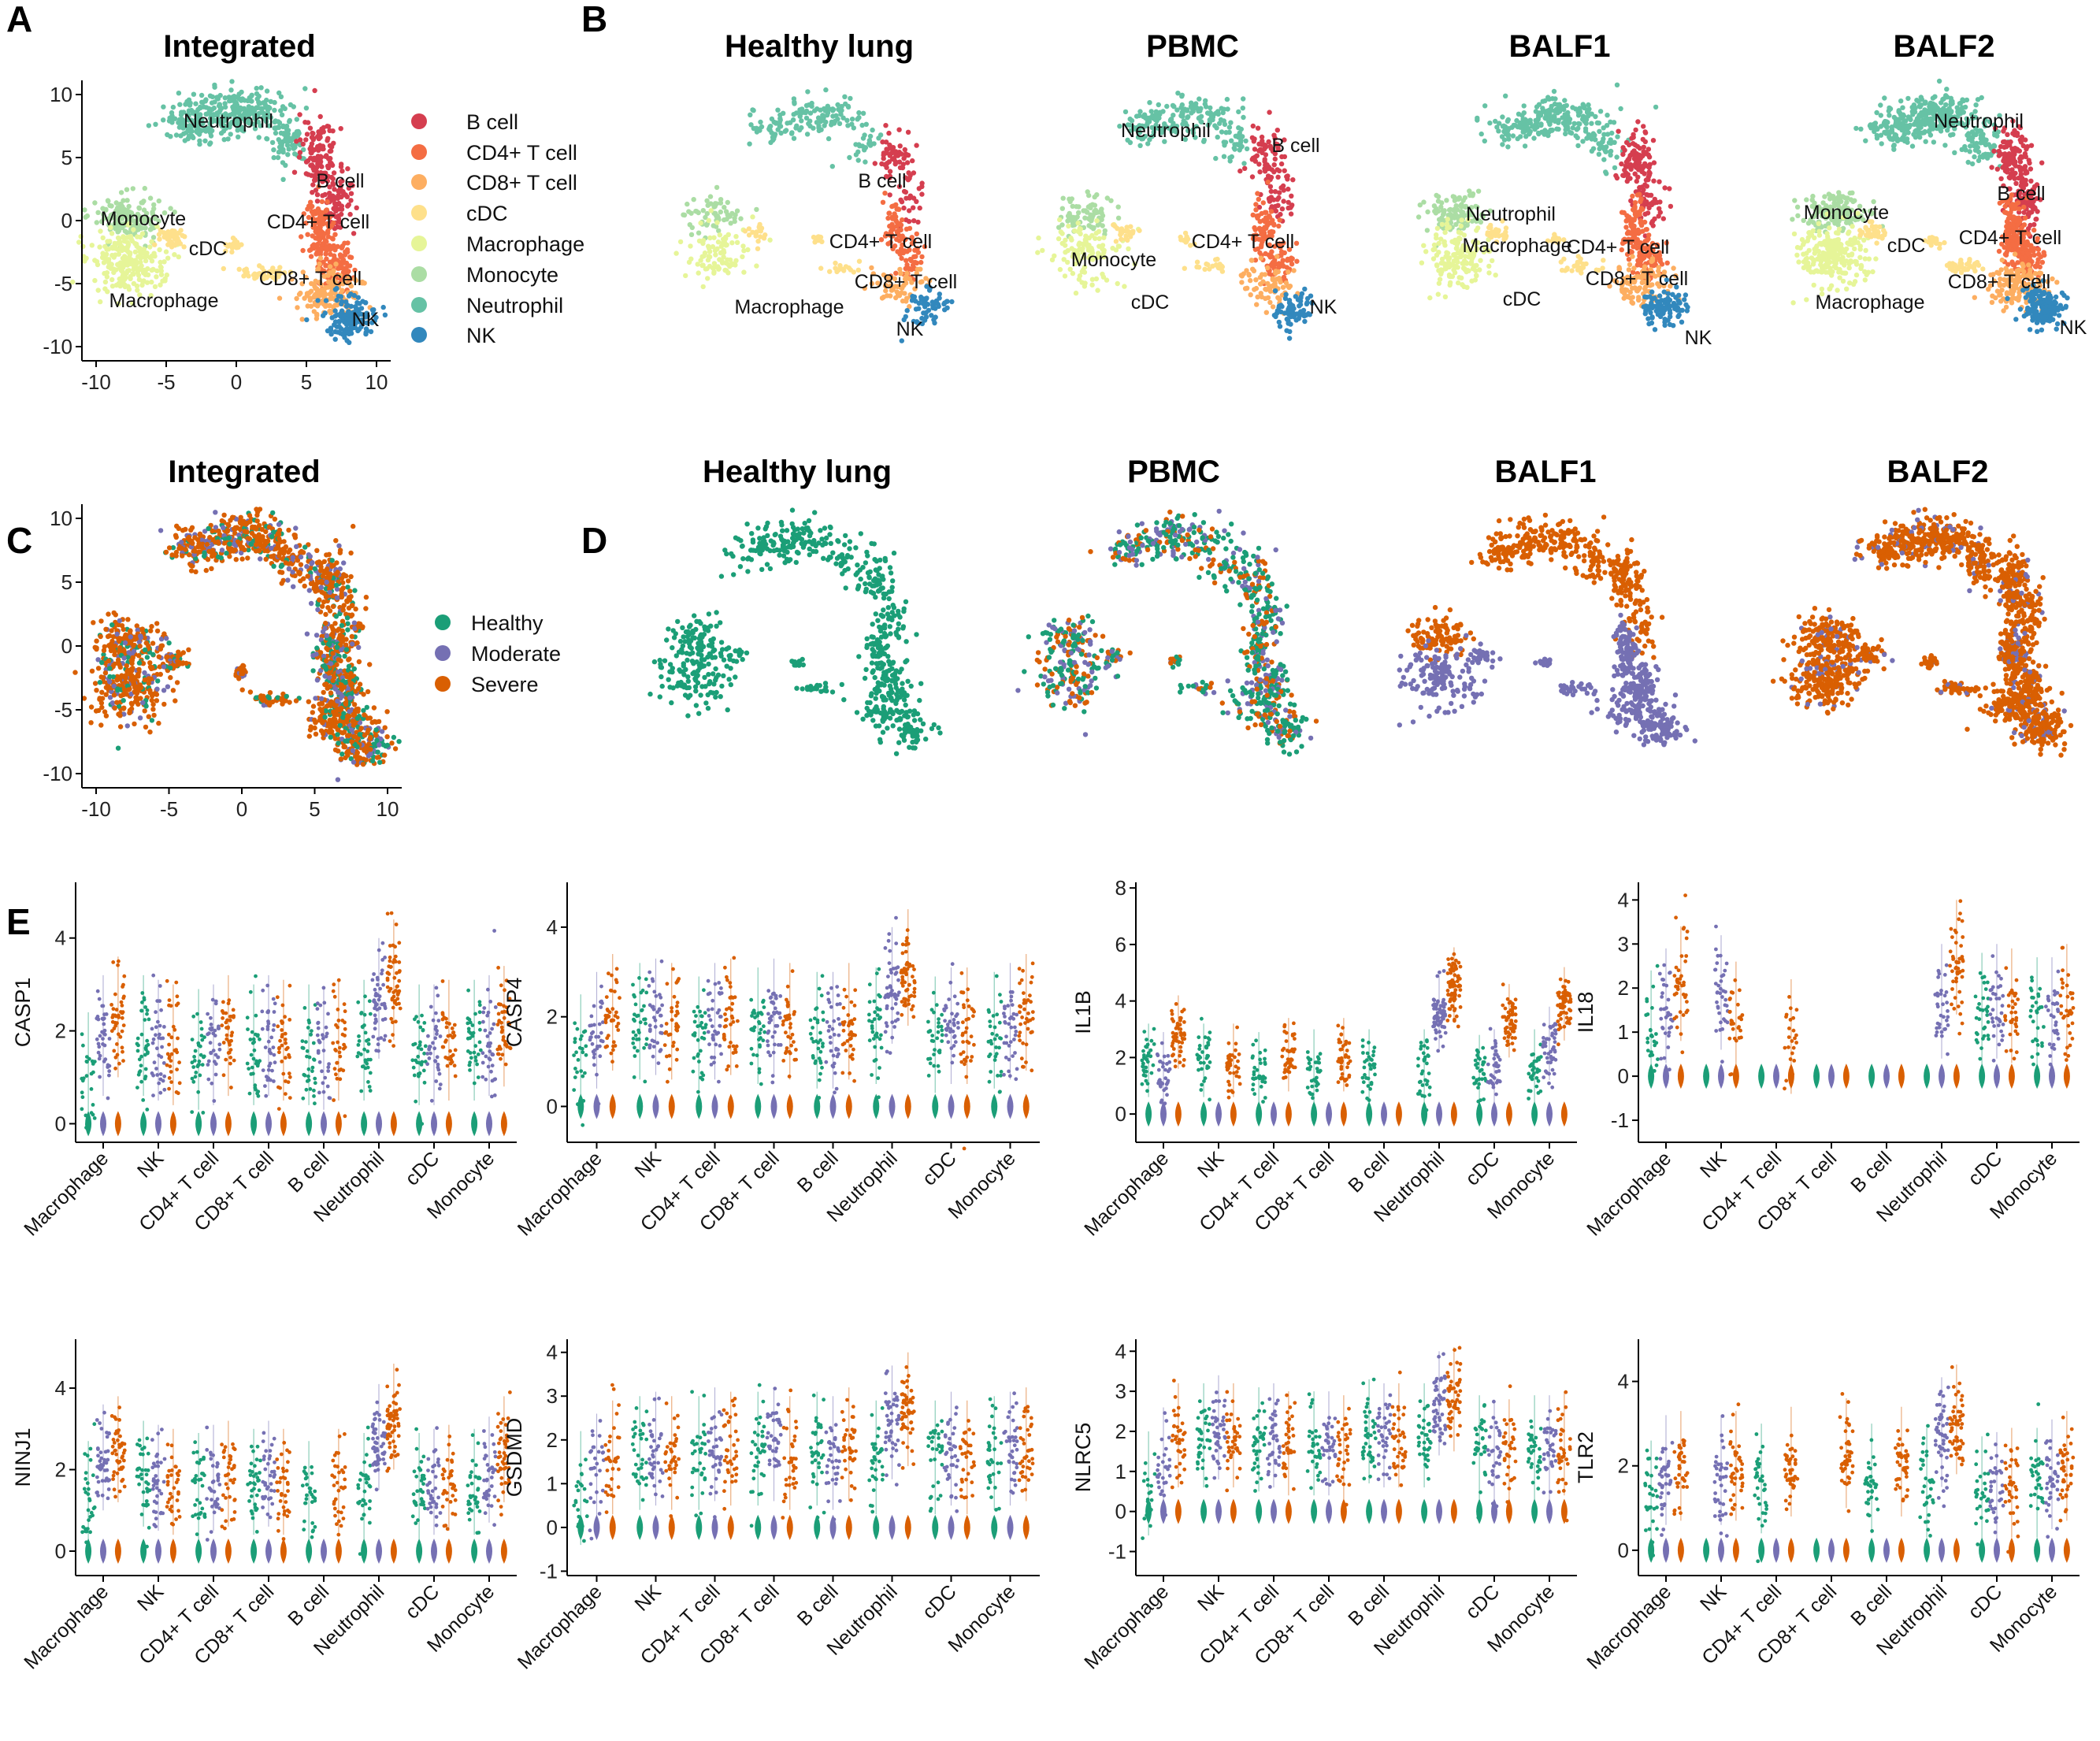  Describe the element at coordinates (1560, 46) in the screenshot. I see `title-b-balf1: BALF1` at that location.